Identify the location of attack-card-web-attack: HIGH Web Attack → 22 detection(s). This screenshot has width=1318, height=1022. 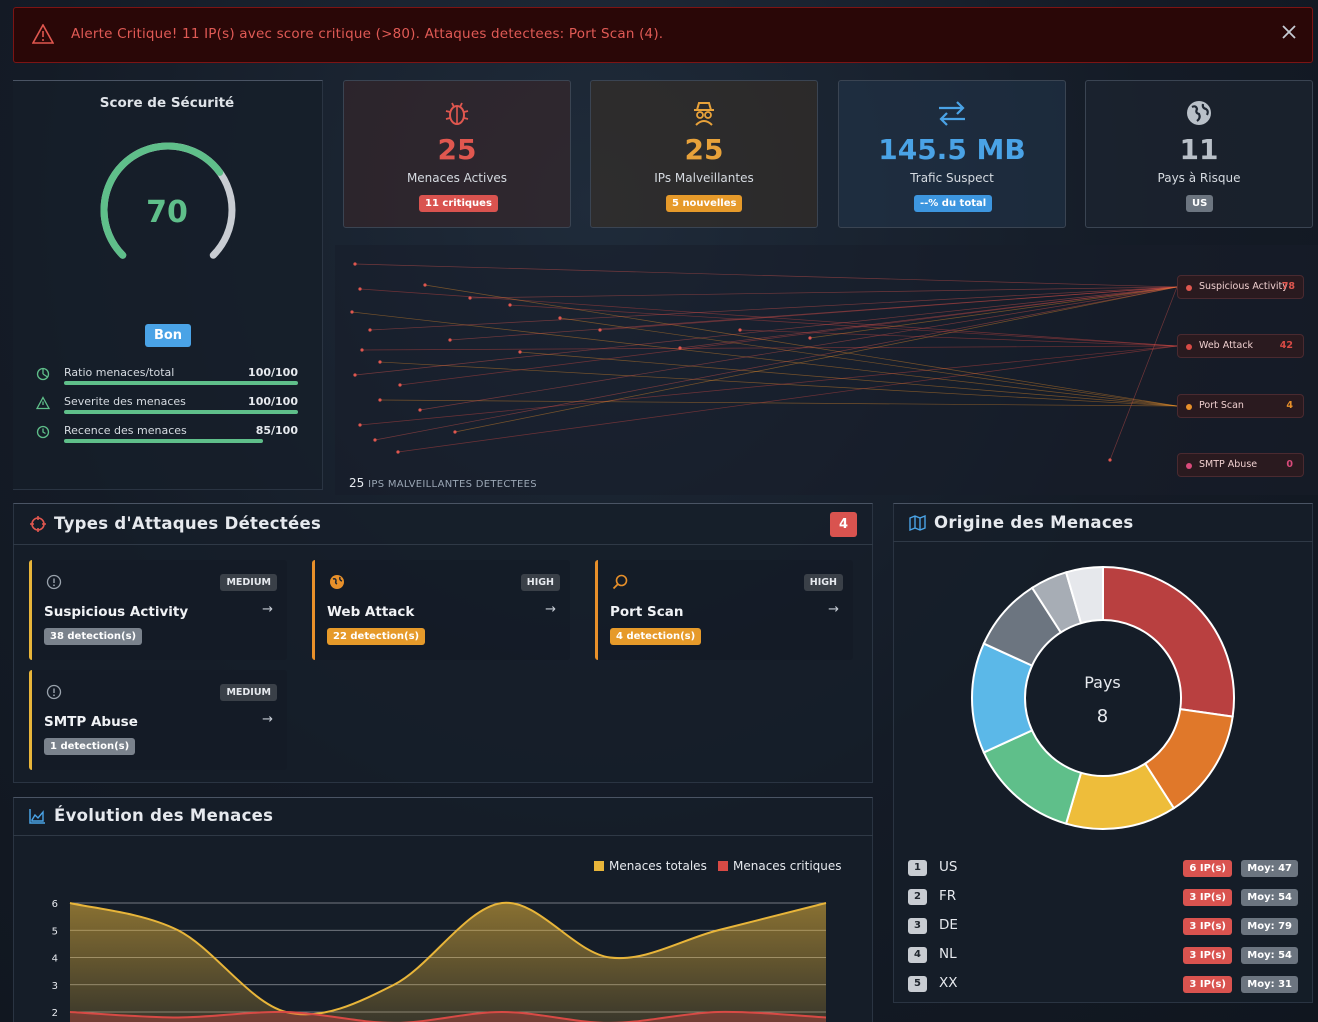
(441, 610).